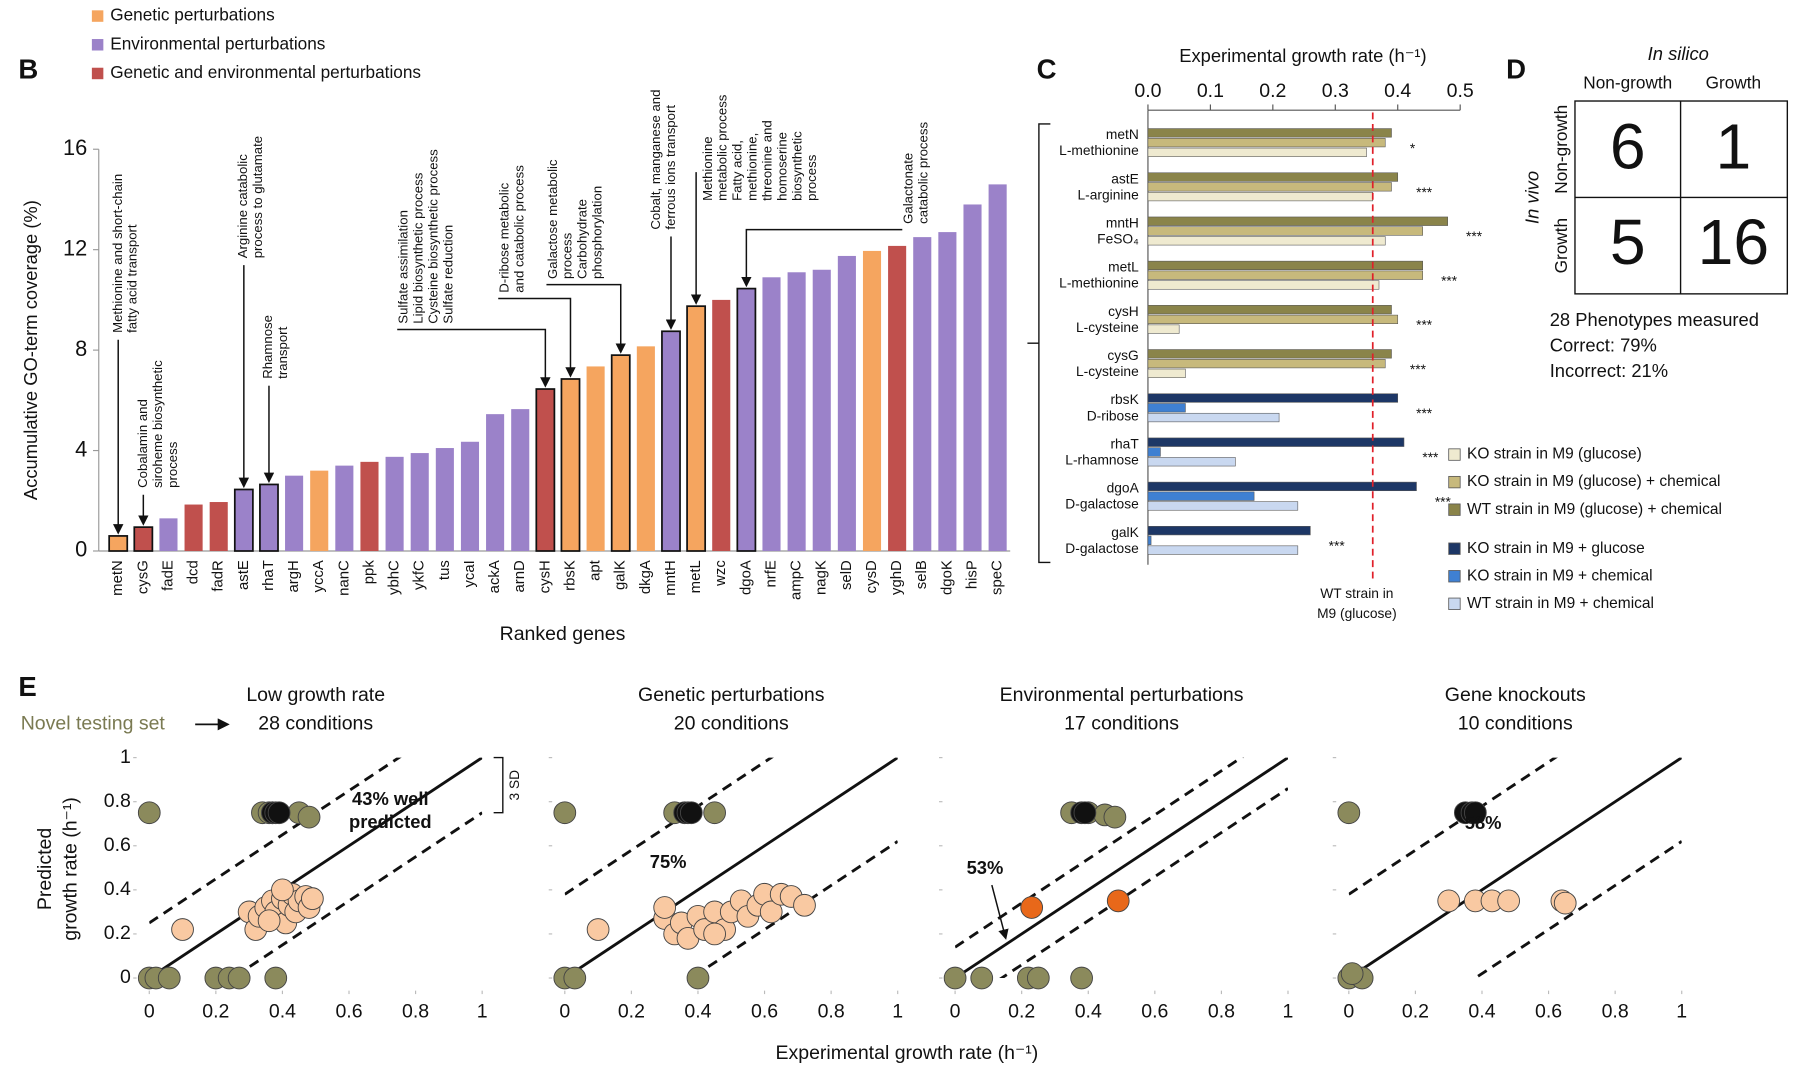 Image resolution: width=1800 pixels, height=1071 pixels. What do you see at coordinates (544, 576) in the screenshot?
I see `x-tick-label: cysH` at bounding box center [544, 576].